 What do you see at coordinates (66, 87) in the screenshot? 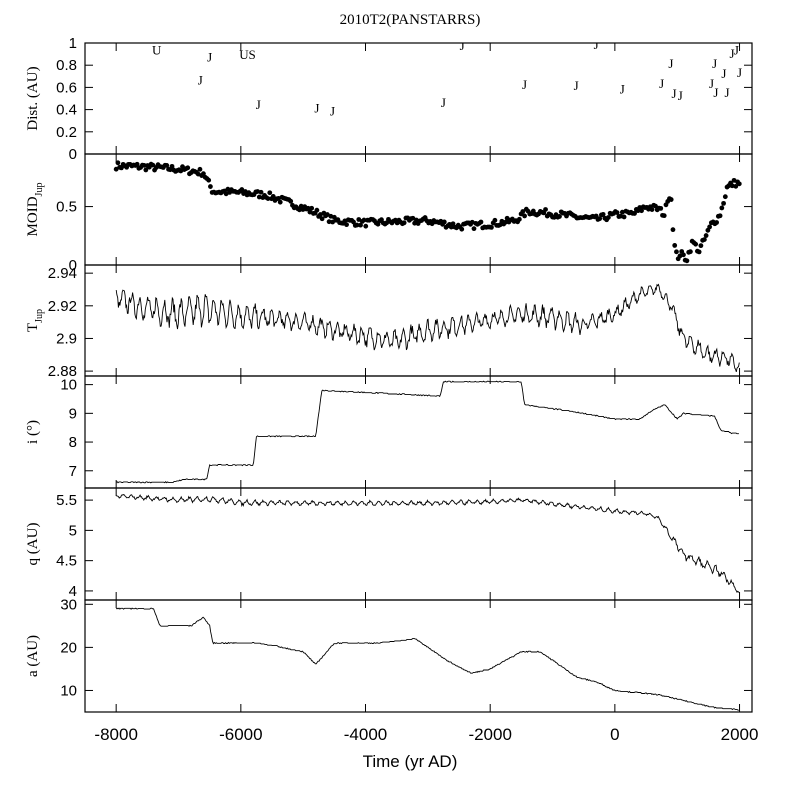
I see `y-tick-label: 0.6` at bounding box center [66, 87].